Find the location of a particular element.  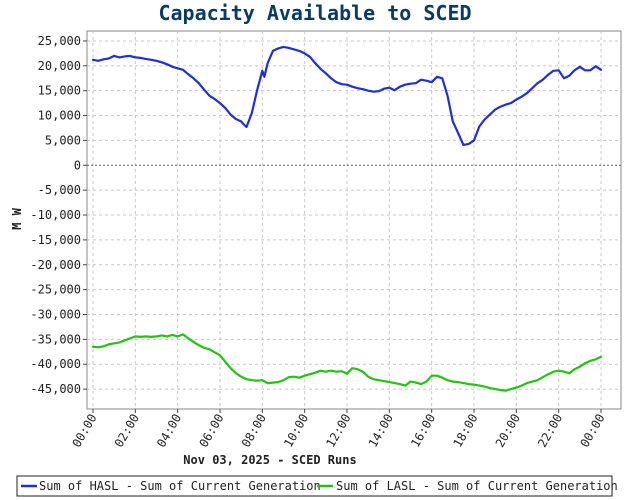

y-tick-label: -30,000 is located at coordinates (55, 315).